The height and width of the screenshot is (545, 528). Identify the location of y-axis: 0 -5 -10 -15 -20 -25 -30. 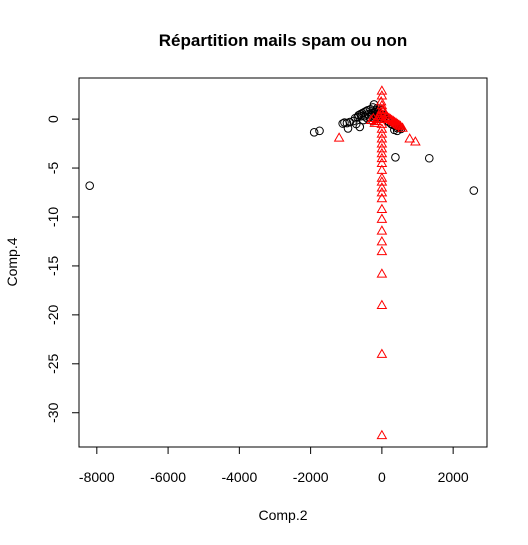
(62, 269).